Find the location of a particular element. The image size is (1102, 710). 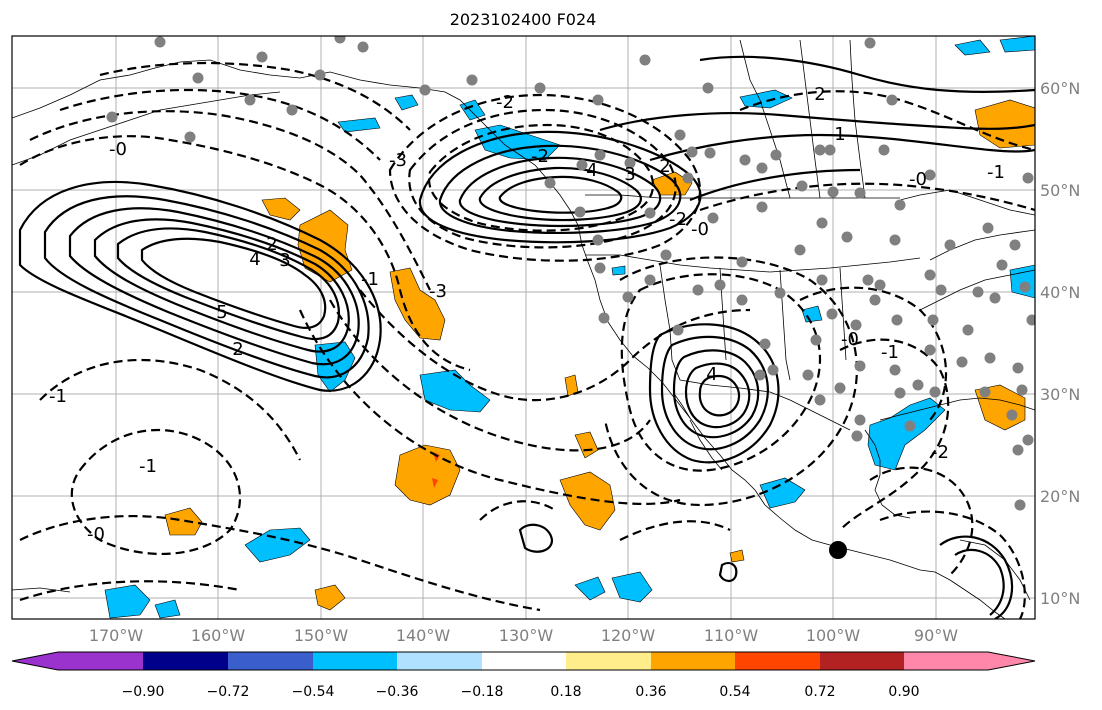

highlight-marker is located at coordinates (838, 550).